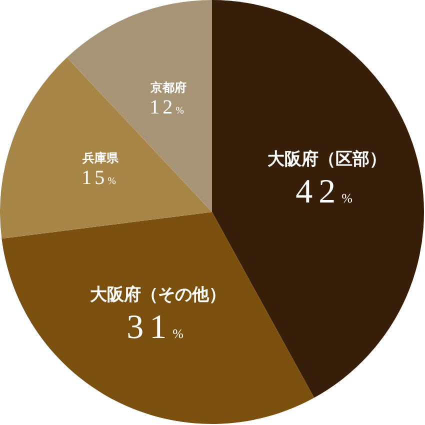  I want to click on slice-label: 大阪府（区部）, so click(326, 159).